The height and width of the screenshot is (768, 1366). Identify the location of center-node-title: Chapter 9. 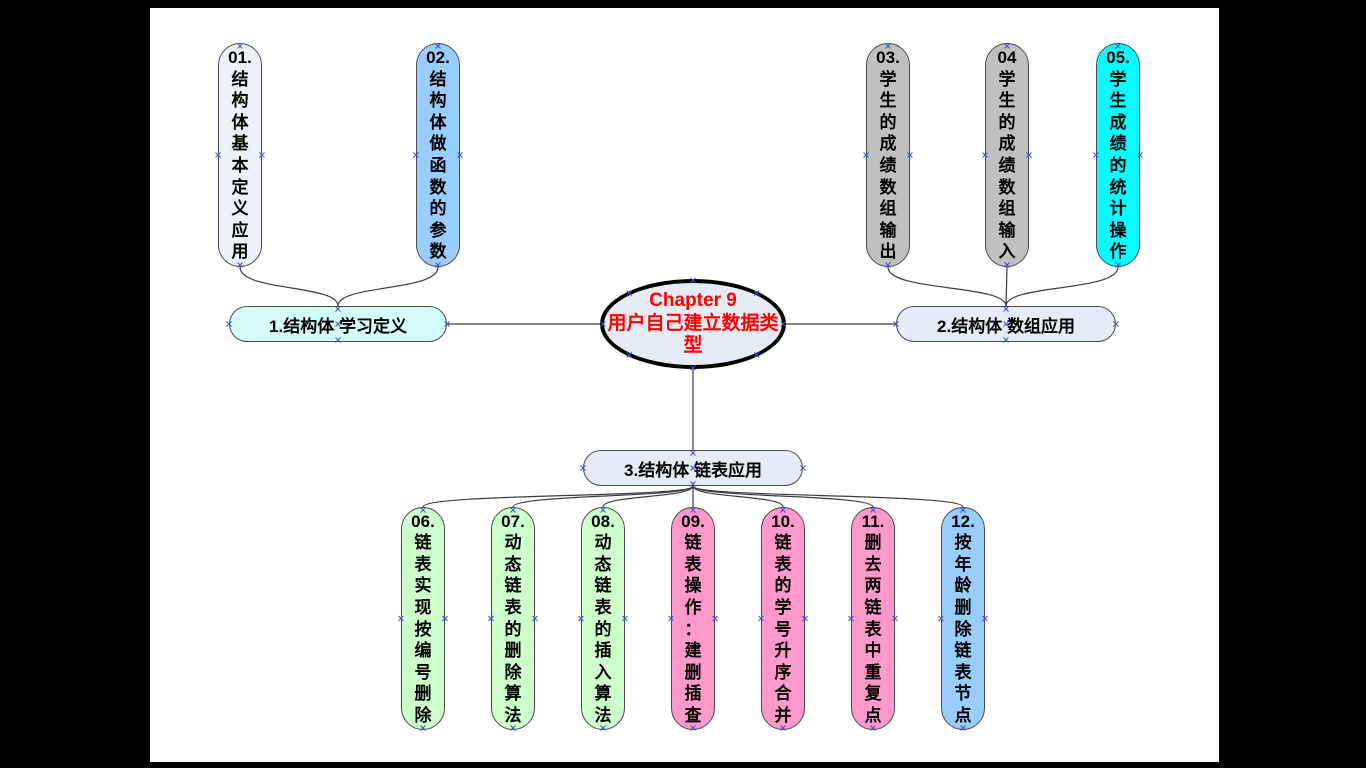
(693, 301).